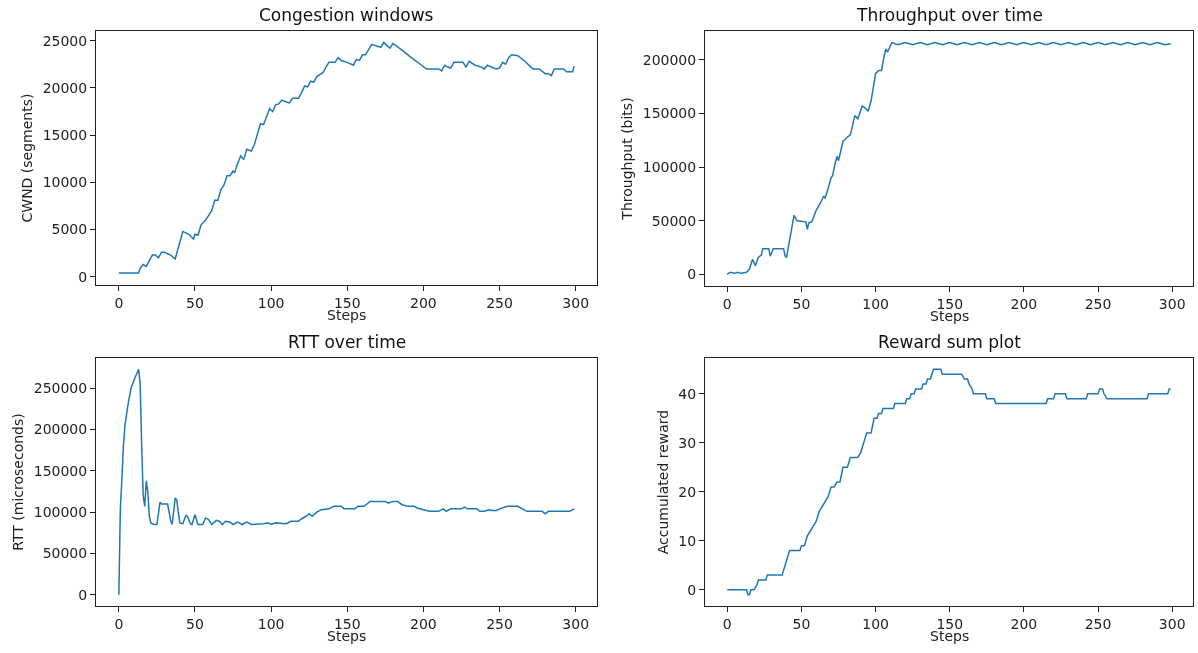  I want to click on y-tick-label: 5000, so click(69, 229).